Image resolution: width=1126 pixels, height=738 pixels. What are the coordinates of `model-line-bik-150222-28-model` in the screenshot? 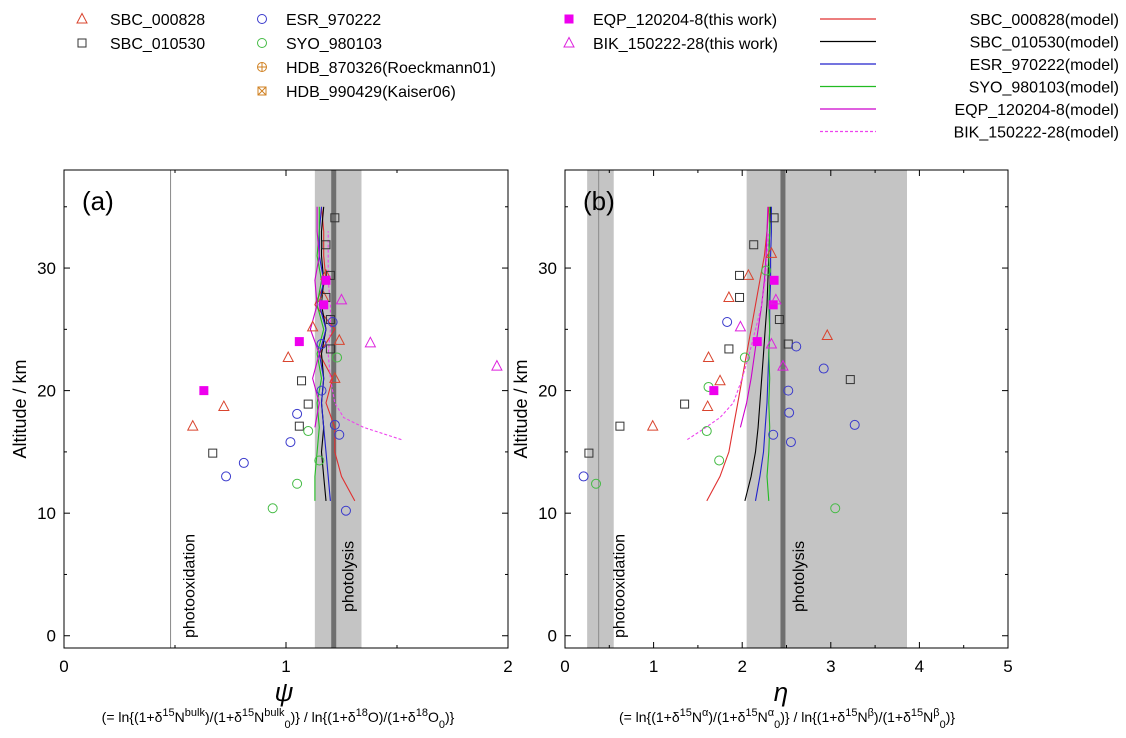 It's located at (364, 336).